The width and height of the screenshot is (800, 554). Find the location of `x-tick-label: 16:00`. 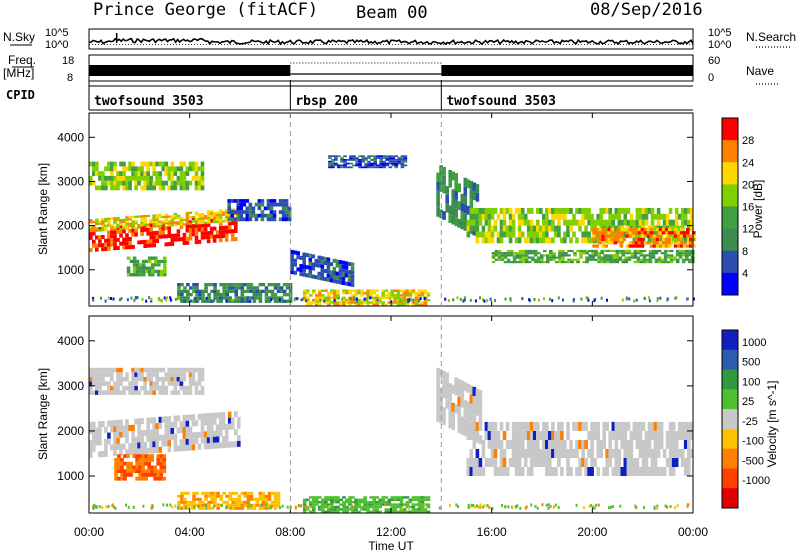

x-tick-label: 16:00 is located at coordinates (492, 532).